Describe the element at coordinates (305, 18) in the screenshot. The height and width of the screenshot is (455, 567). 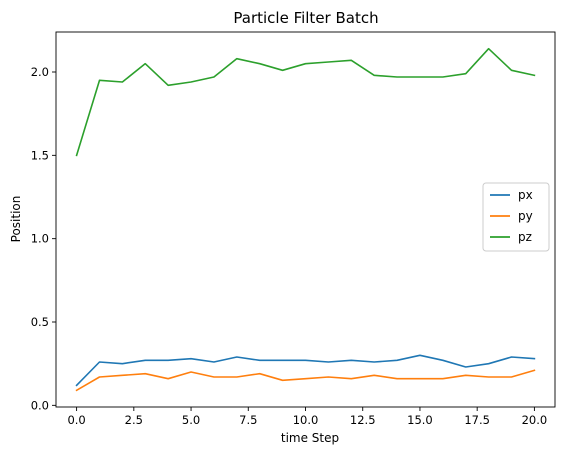
I see `chart-title: Particle Filter Batch` at that location.